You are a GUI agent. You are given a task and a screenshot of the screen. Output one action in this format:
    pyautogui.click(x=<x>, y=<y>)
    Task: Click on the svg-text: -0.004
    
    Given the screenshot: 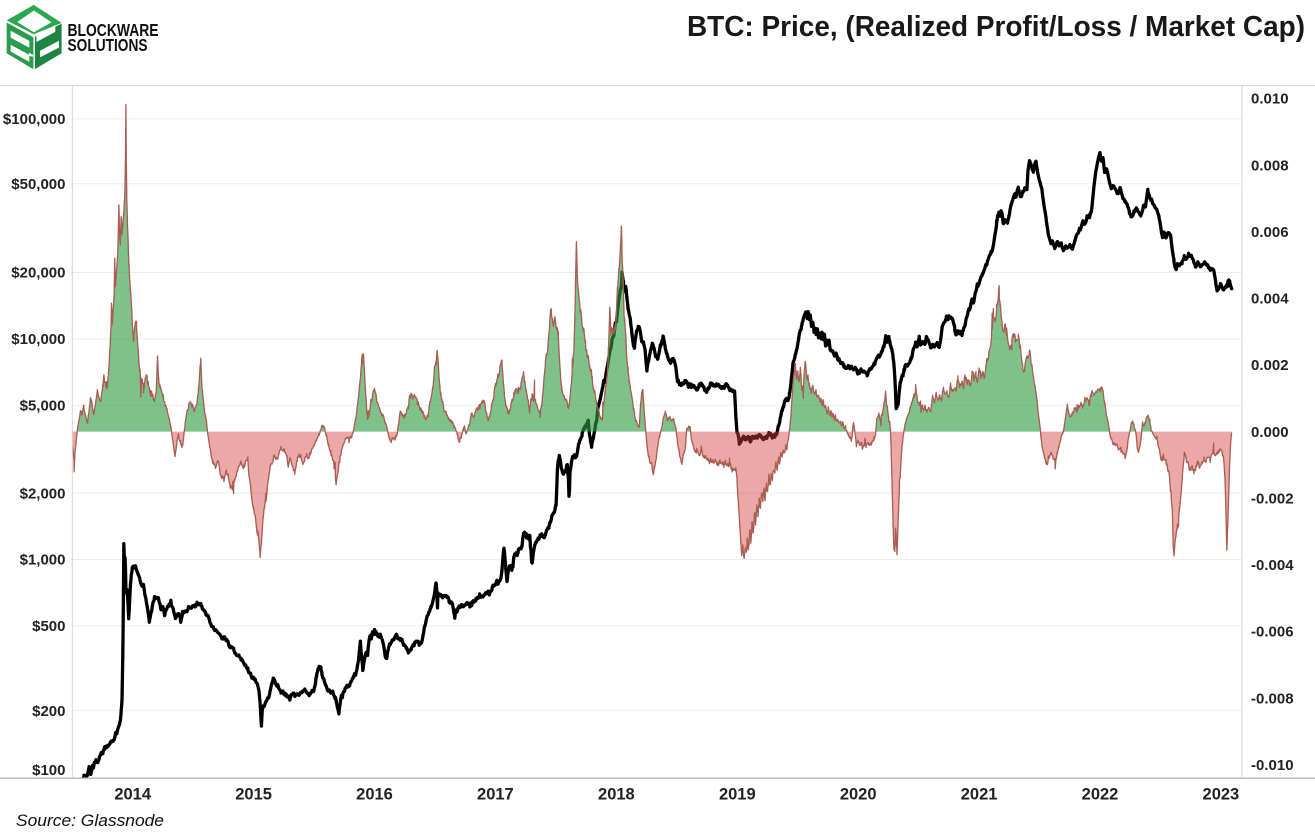 What is the action you would take?
    pyautogui.click(x=1272, y=565)
    